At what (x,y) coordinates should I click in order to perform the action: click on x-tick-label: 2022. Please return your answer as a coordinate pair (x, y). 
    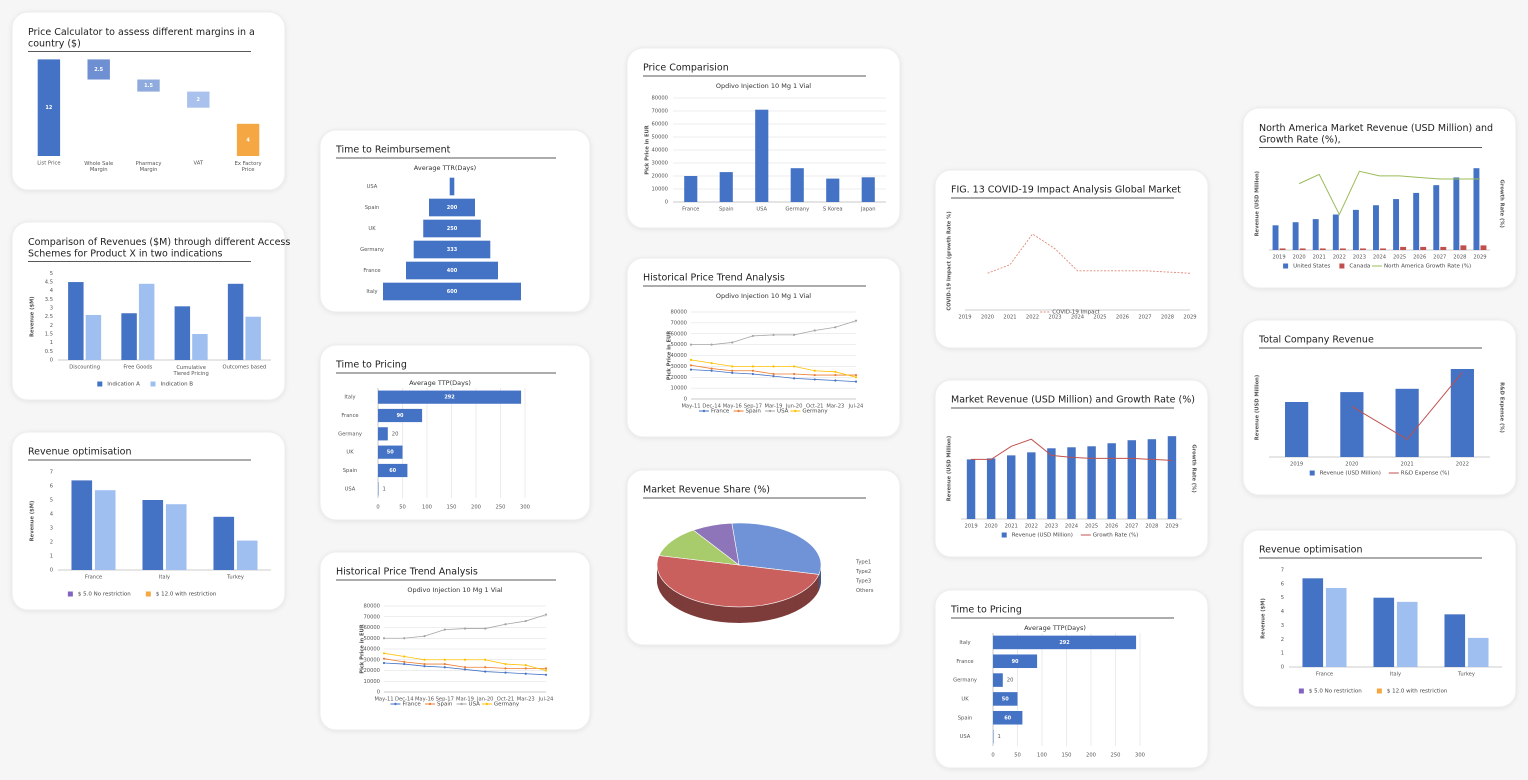
    Looking at the image, I should click on (1032, 318).